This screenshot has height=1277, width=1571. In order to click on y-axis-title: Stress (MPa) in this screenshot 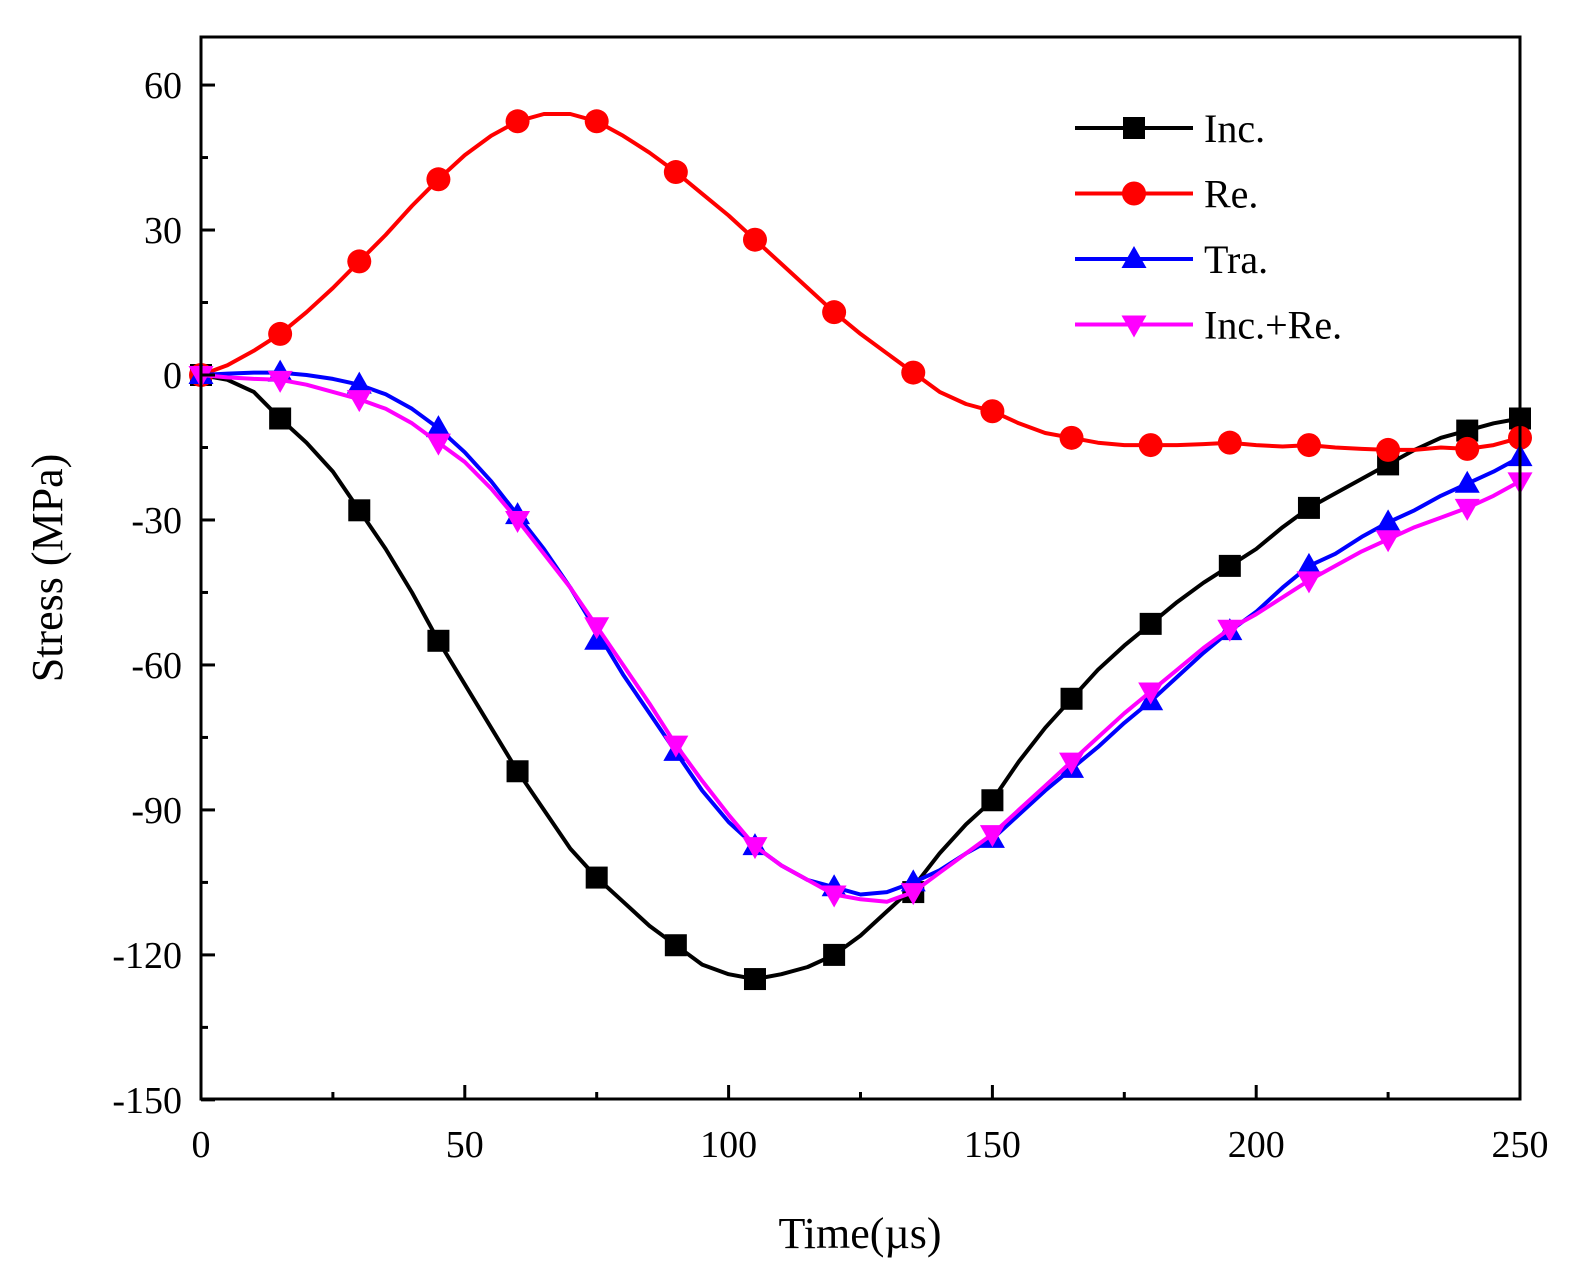, I will do `click(47, 568)`.